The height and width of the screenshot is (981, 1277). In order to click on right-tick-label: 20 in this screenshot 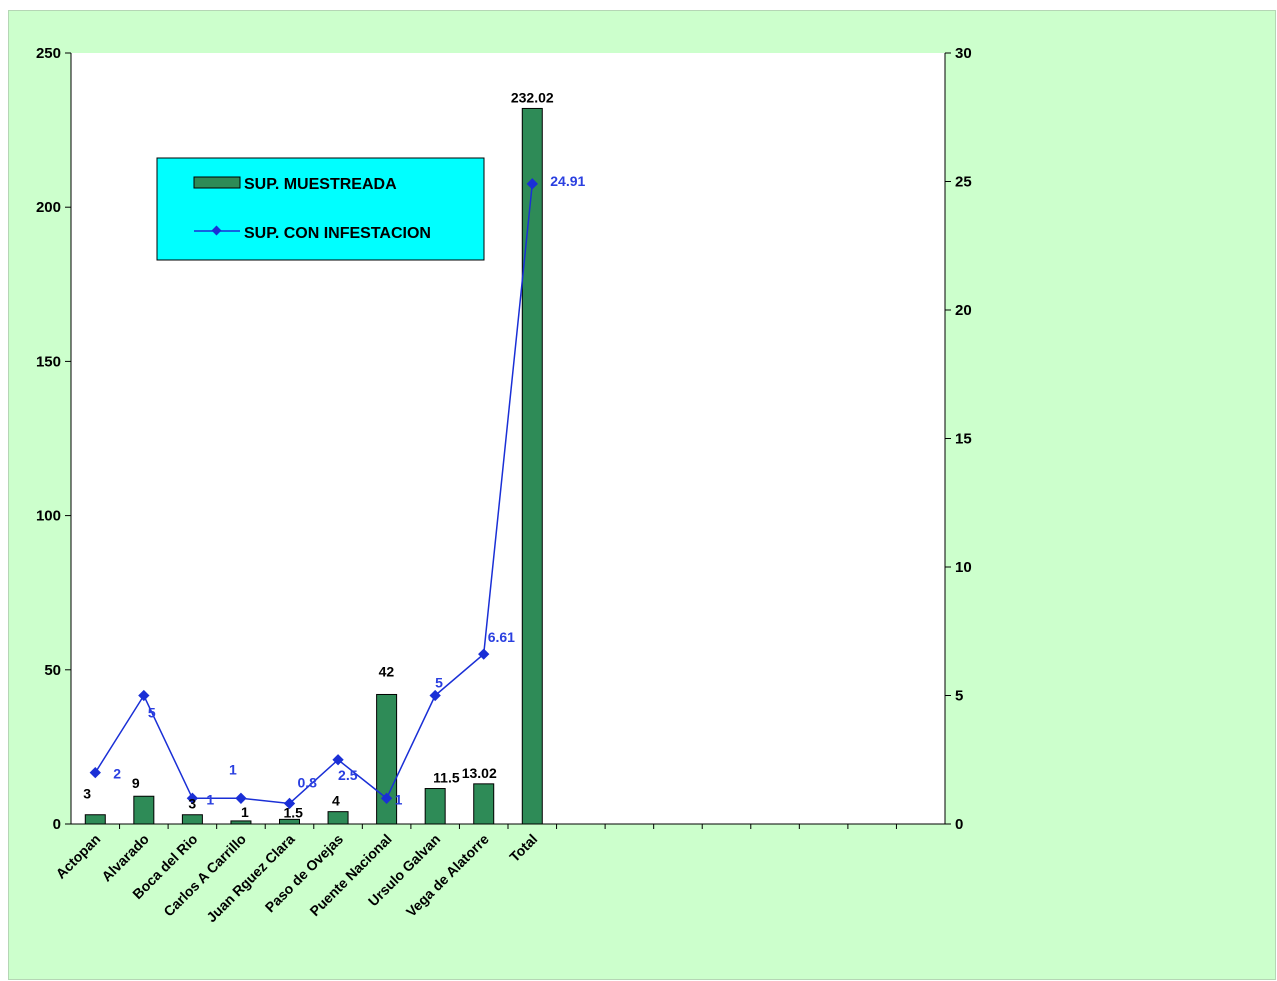, I will do `click(963, 310)`.